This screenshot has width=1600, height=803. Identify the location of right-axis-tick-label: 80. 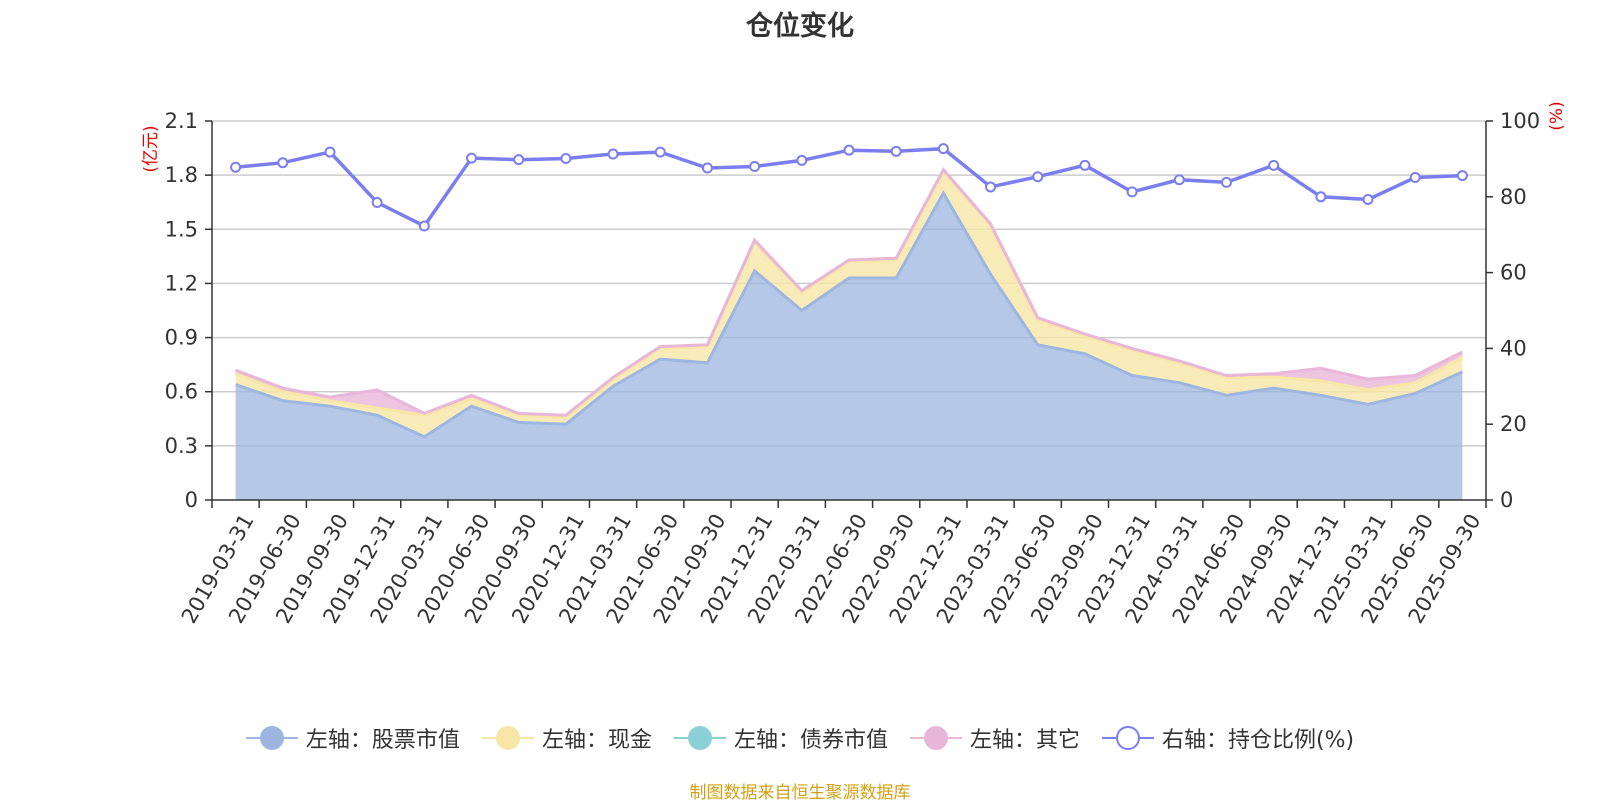
(1513, 197).